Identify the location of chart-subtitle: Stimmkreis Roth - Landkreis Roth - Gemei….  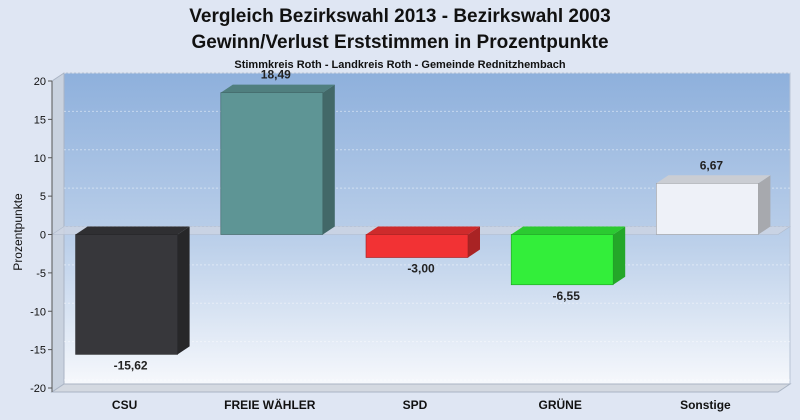
(400, 65).